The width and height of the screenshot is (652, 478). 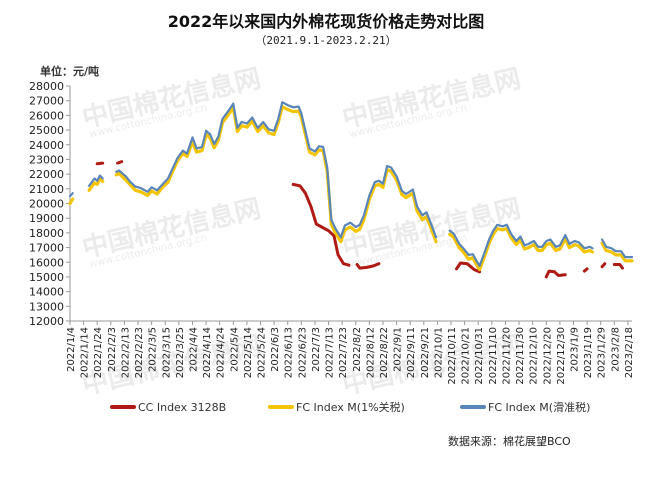 I want to click on legend-item-fc-index-1pct: FC Index M(1%关税), so click(x=336, y=407).